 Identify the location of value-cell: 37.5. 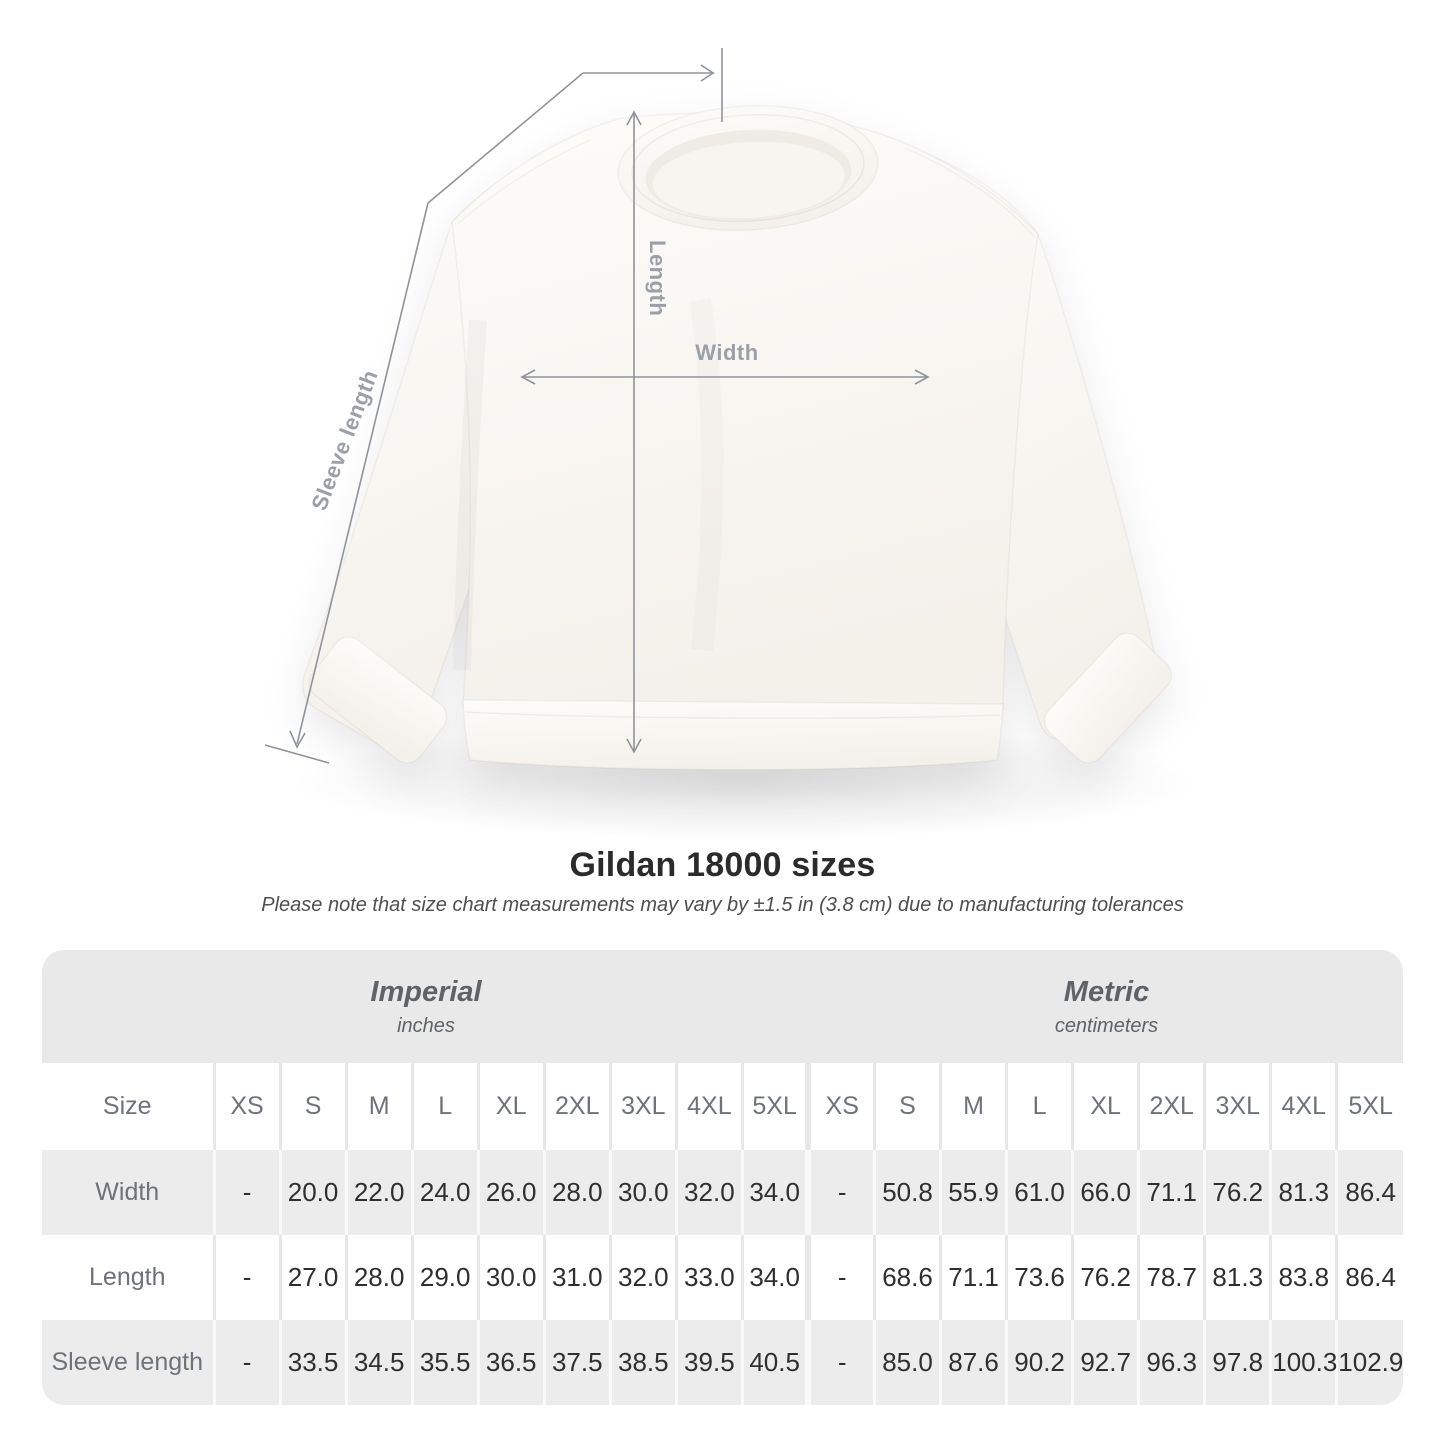
(576, 1362).